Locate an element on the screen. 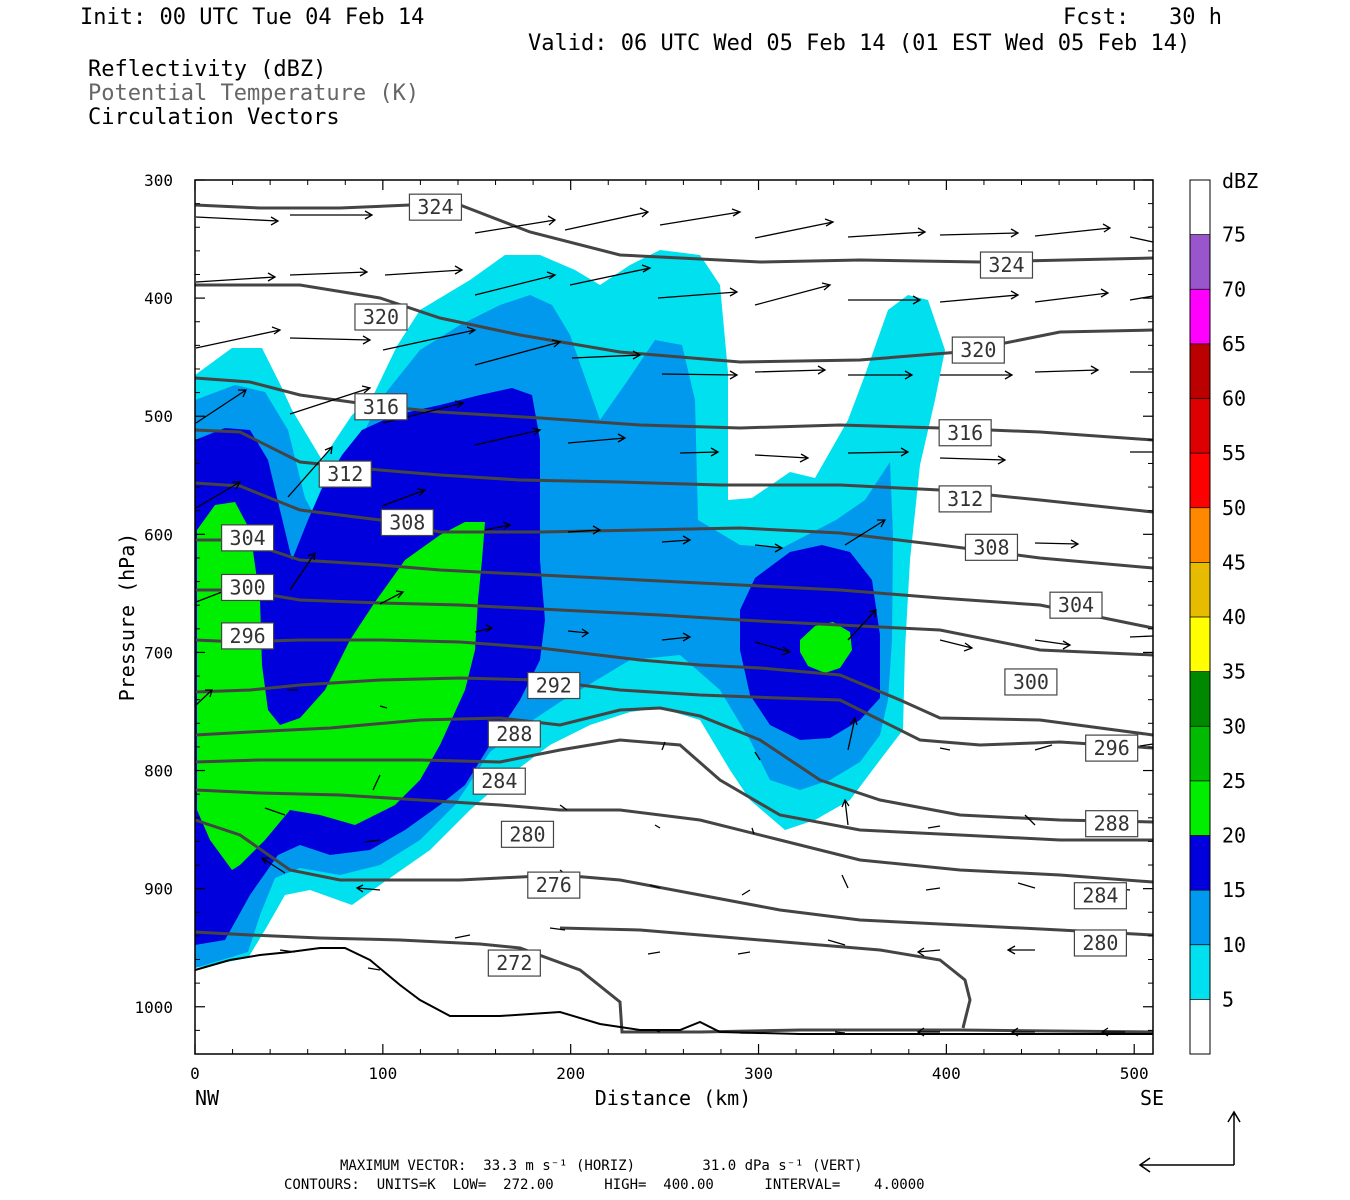 The width and height of the screenshot is (1350, 1200). theta-contour-label: 276 is located at coordinates (554, 885).